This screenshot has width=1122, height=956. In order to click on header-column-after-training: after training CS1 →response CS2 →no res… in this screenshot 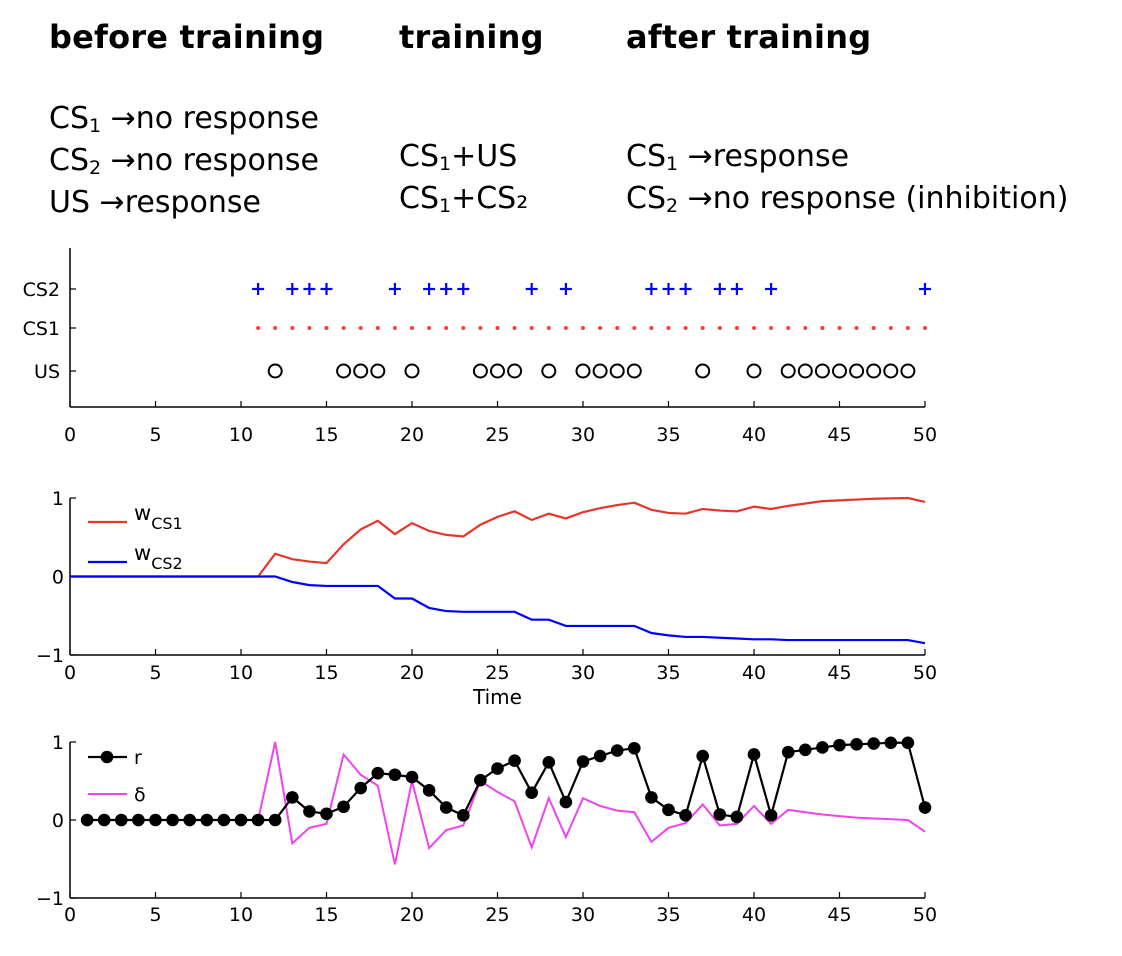, I will do `click(847, 117)`.